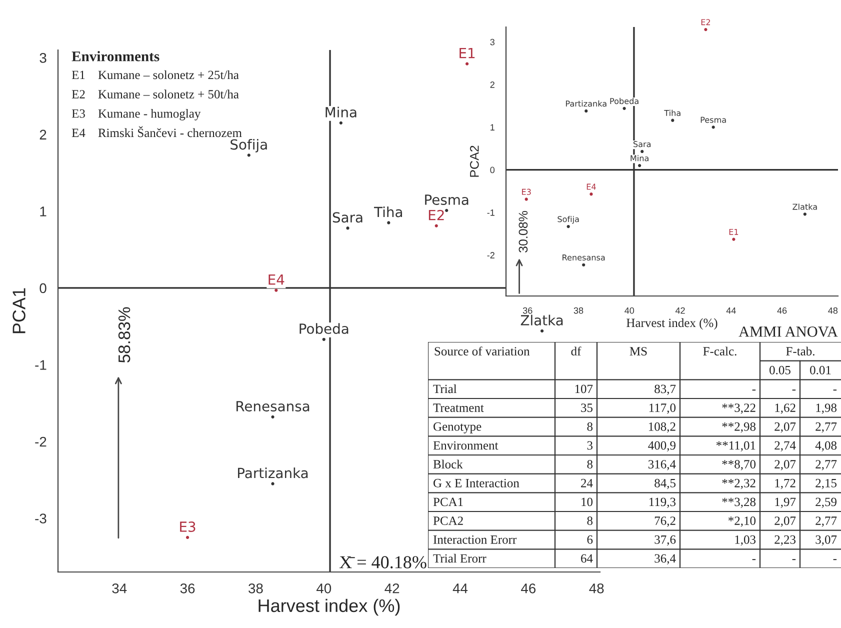 This screenshot has width=841, height=628. I want to click on x-axis-title: Harvest index (%), so click(672, 324).